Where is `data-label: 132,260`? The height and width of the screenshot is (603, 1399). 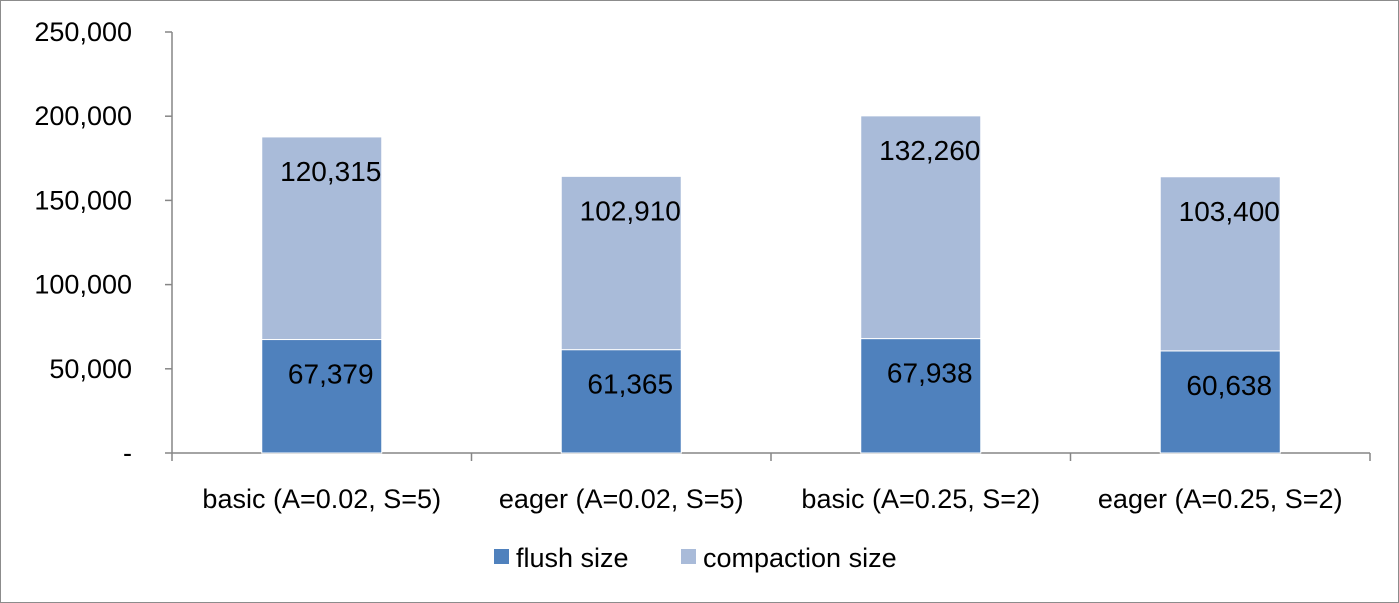
data-label: 132,260 is located at coordinates (929, 150).